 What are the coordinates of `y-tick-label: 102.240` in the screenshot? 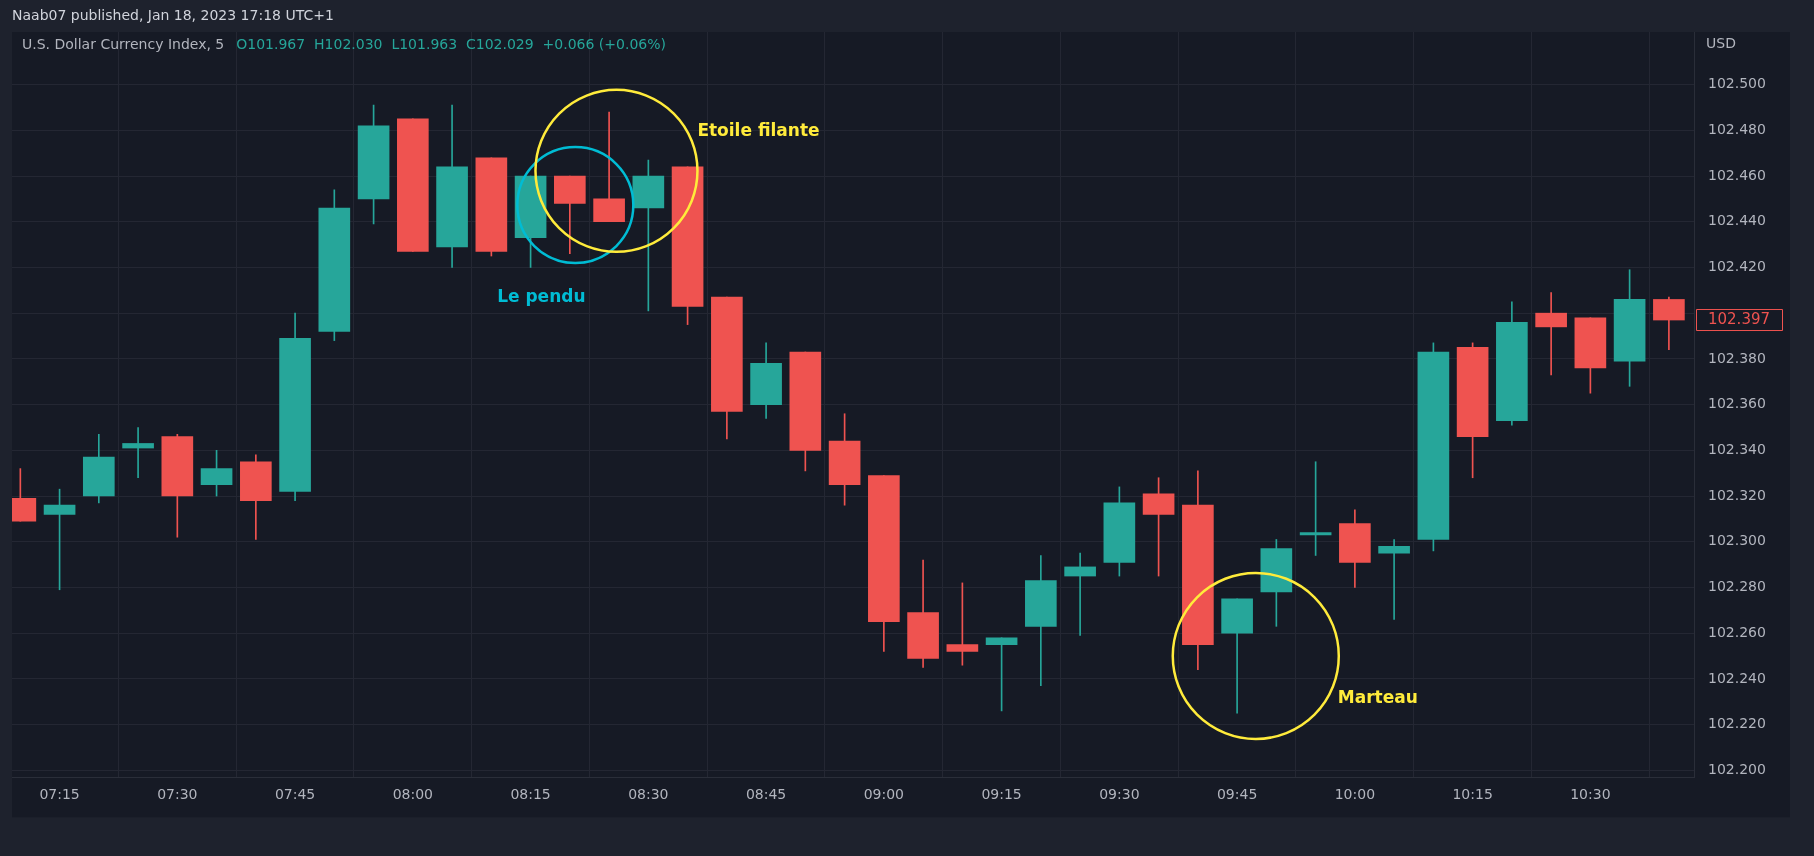 It's located at (1737, 677).